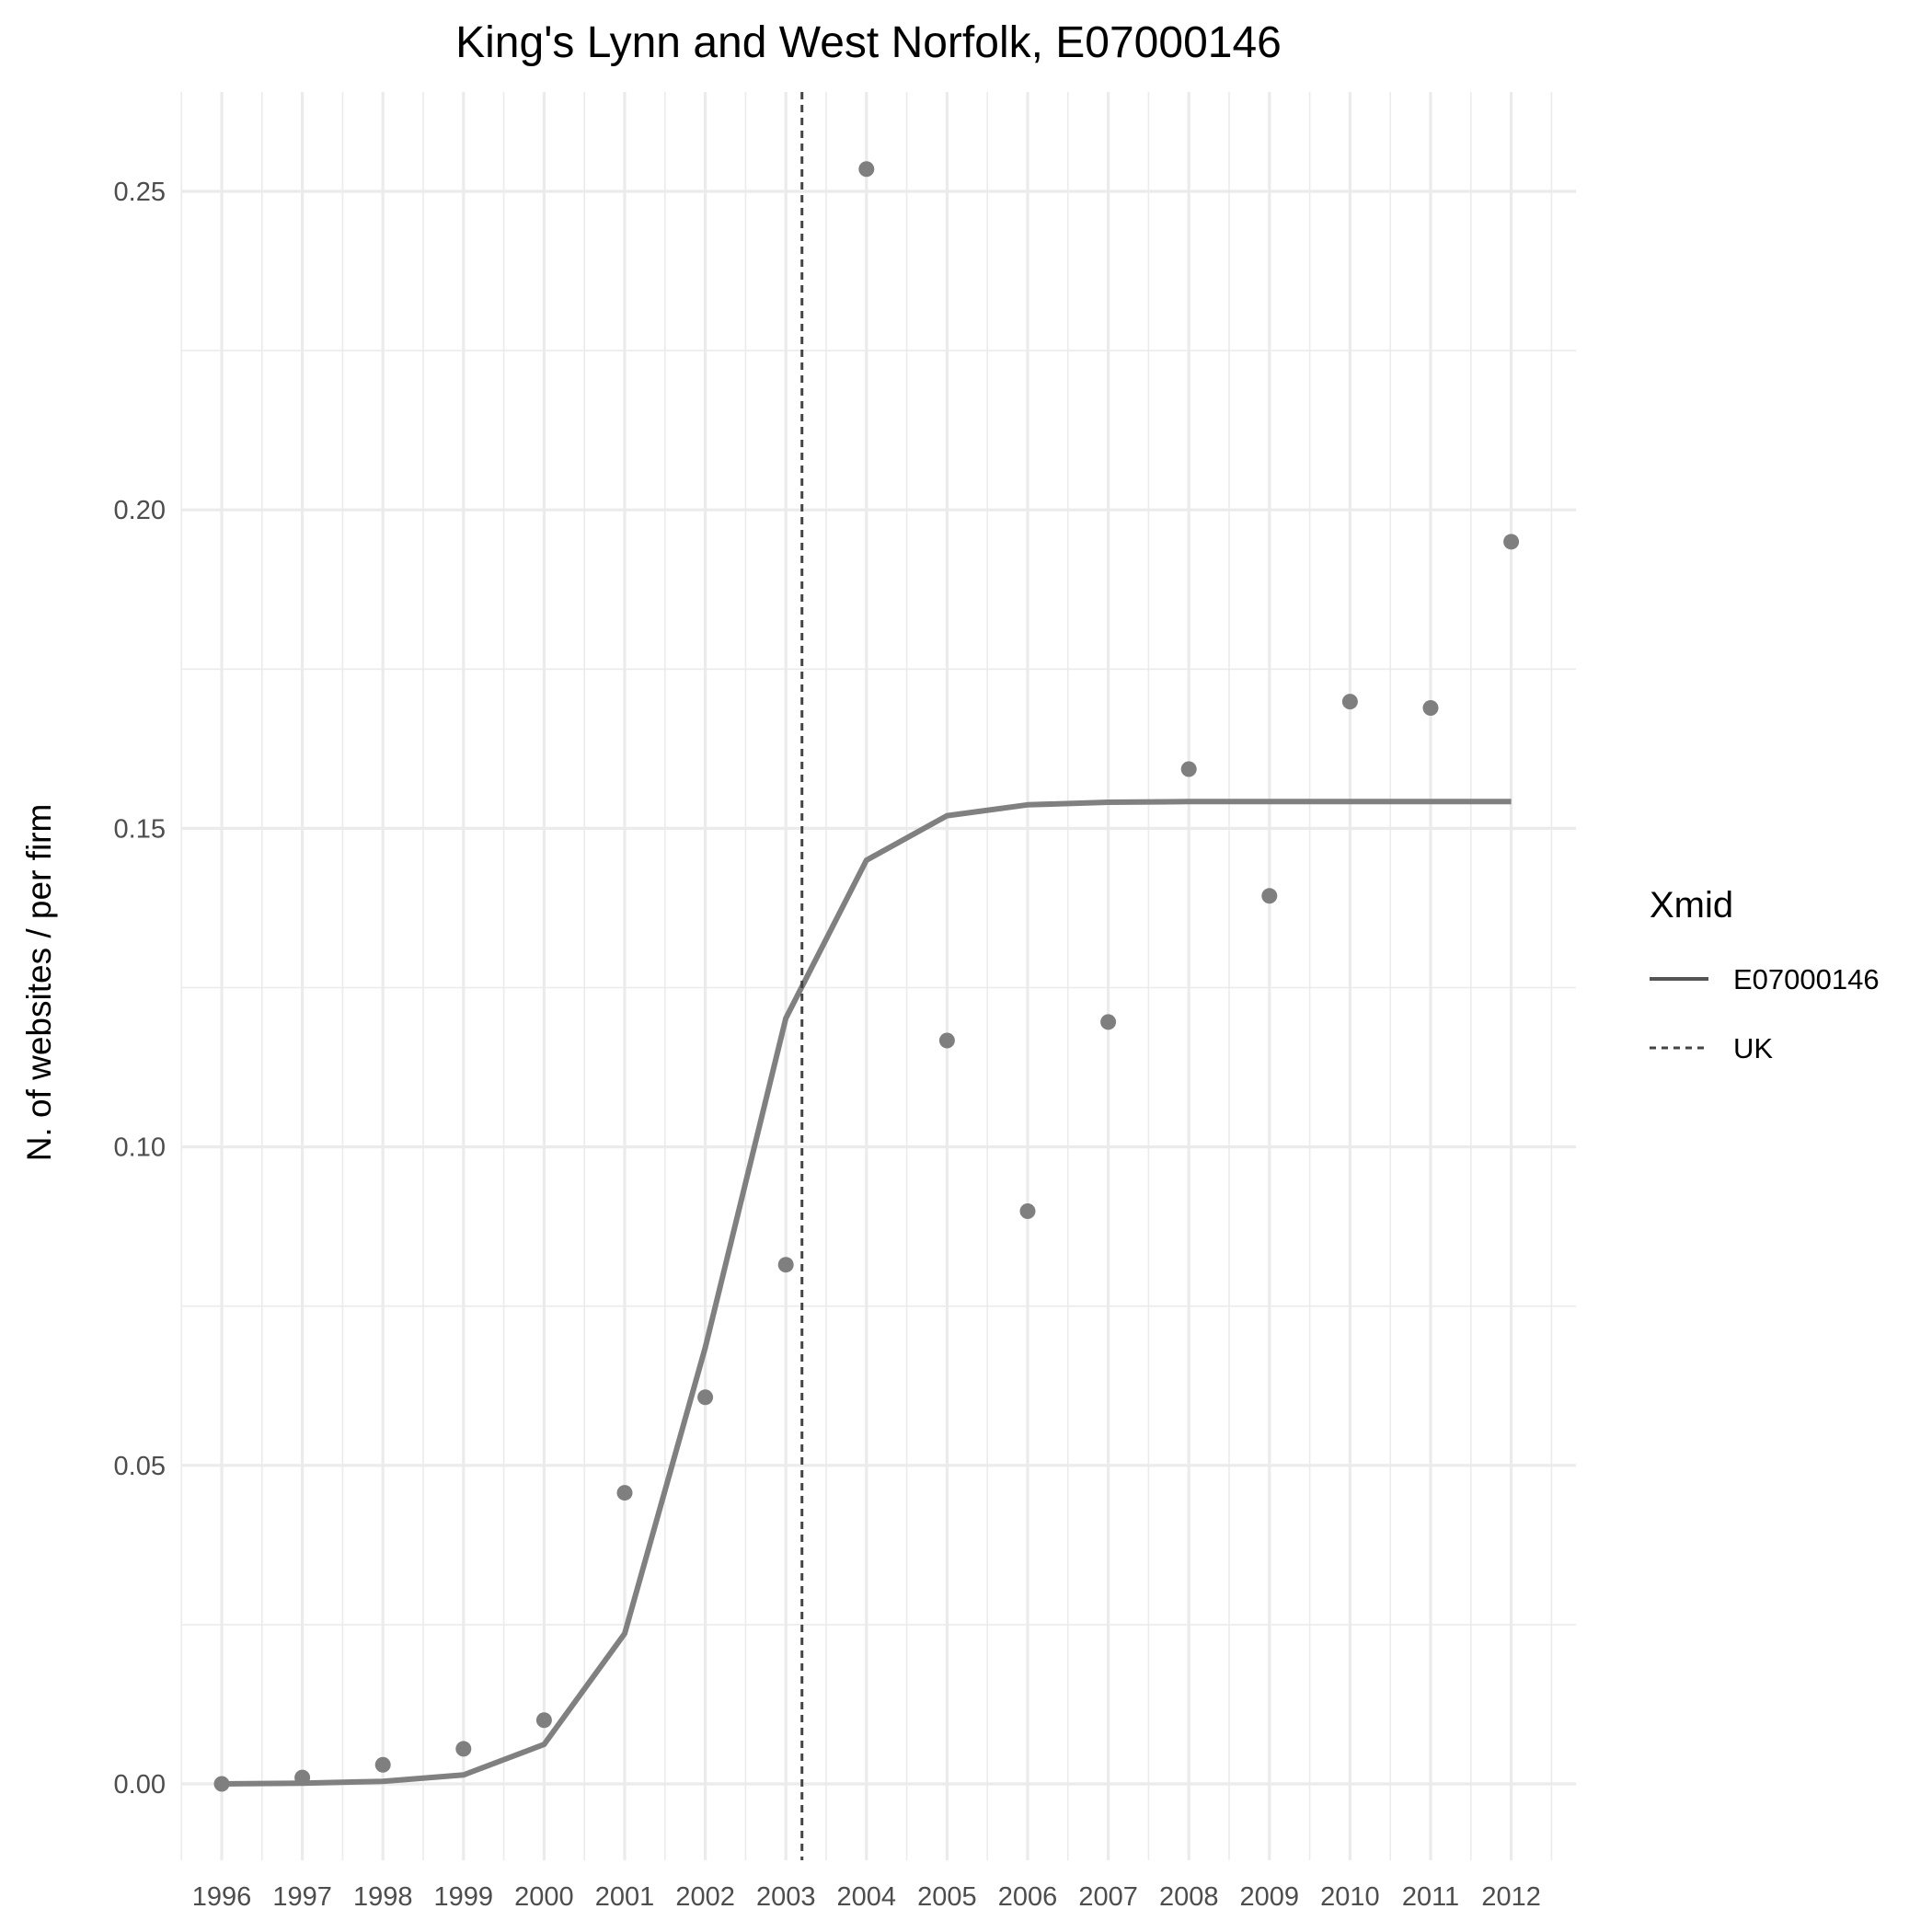 Image resolution: width=1932 pixels, height=1932 pixels. What do you see at coordinates (140, 1785) in the screenshot?
I see `y-tick-label: 0.00` at bounding box center [140, 1785].